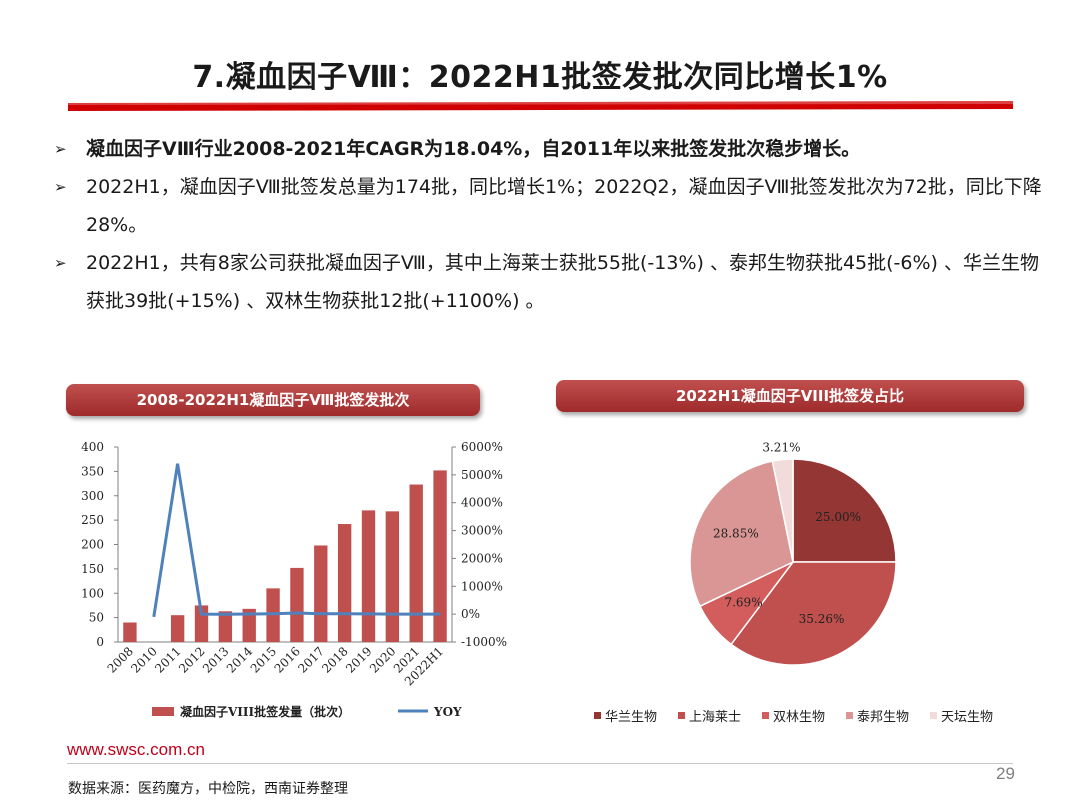 This screenshot has height=810, width=1080. Describe the element at coordinates (92, 471) in the screenshot. I see `y-tick-label: 350` at that location.